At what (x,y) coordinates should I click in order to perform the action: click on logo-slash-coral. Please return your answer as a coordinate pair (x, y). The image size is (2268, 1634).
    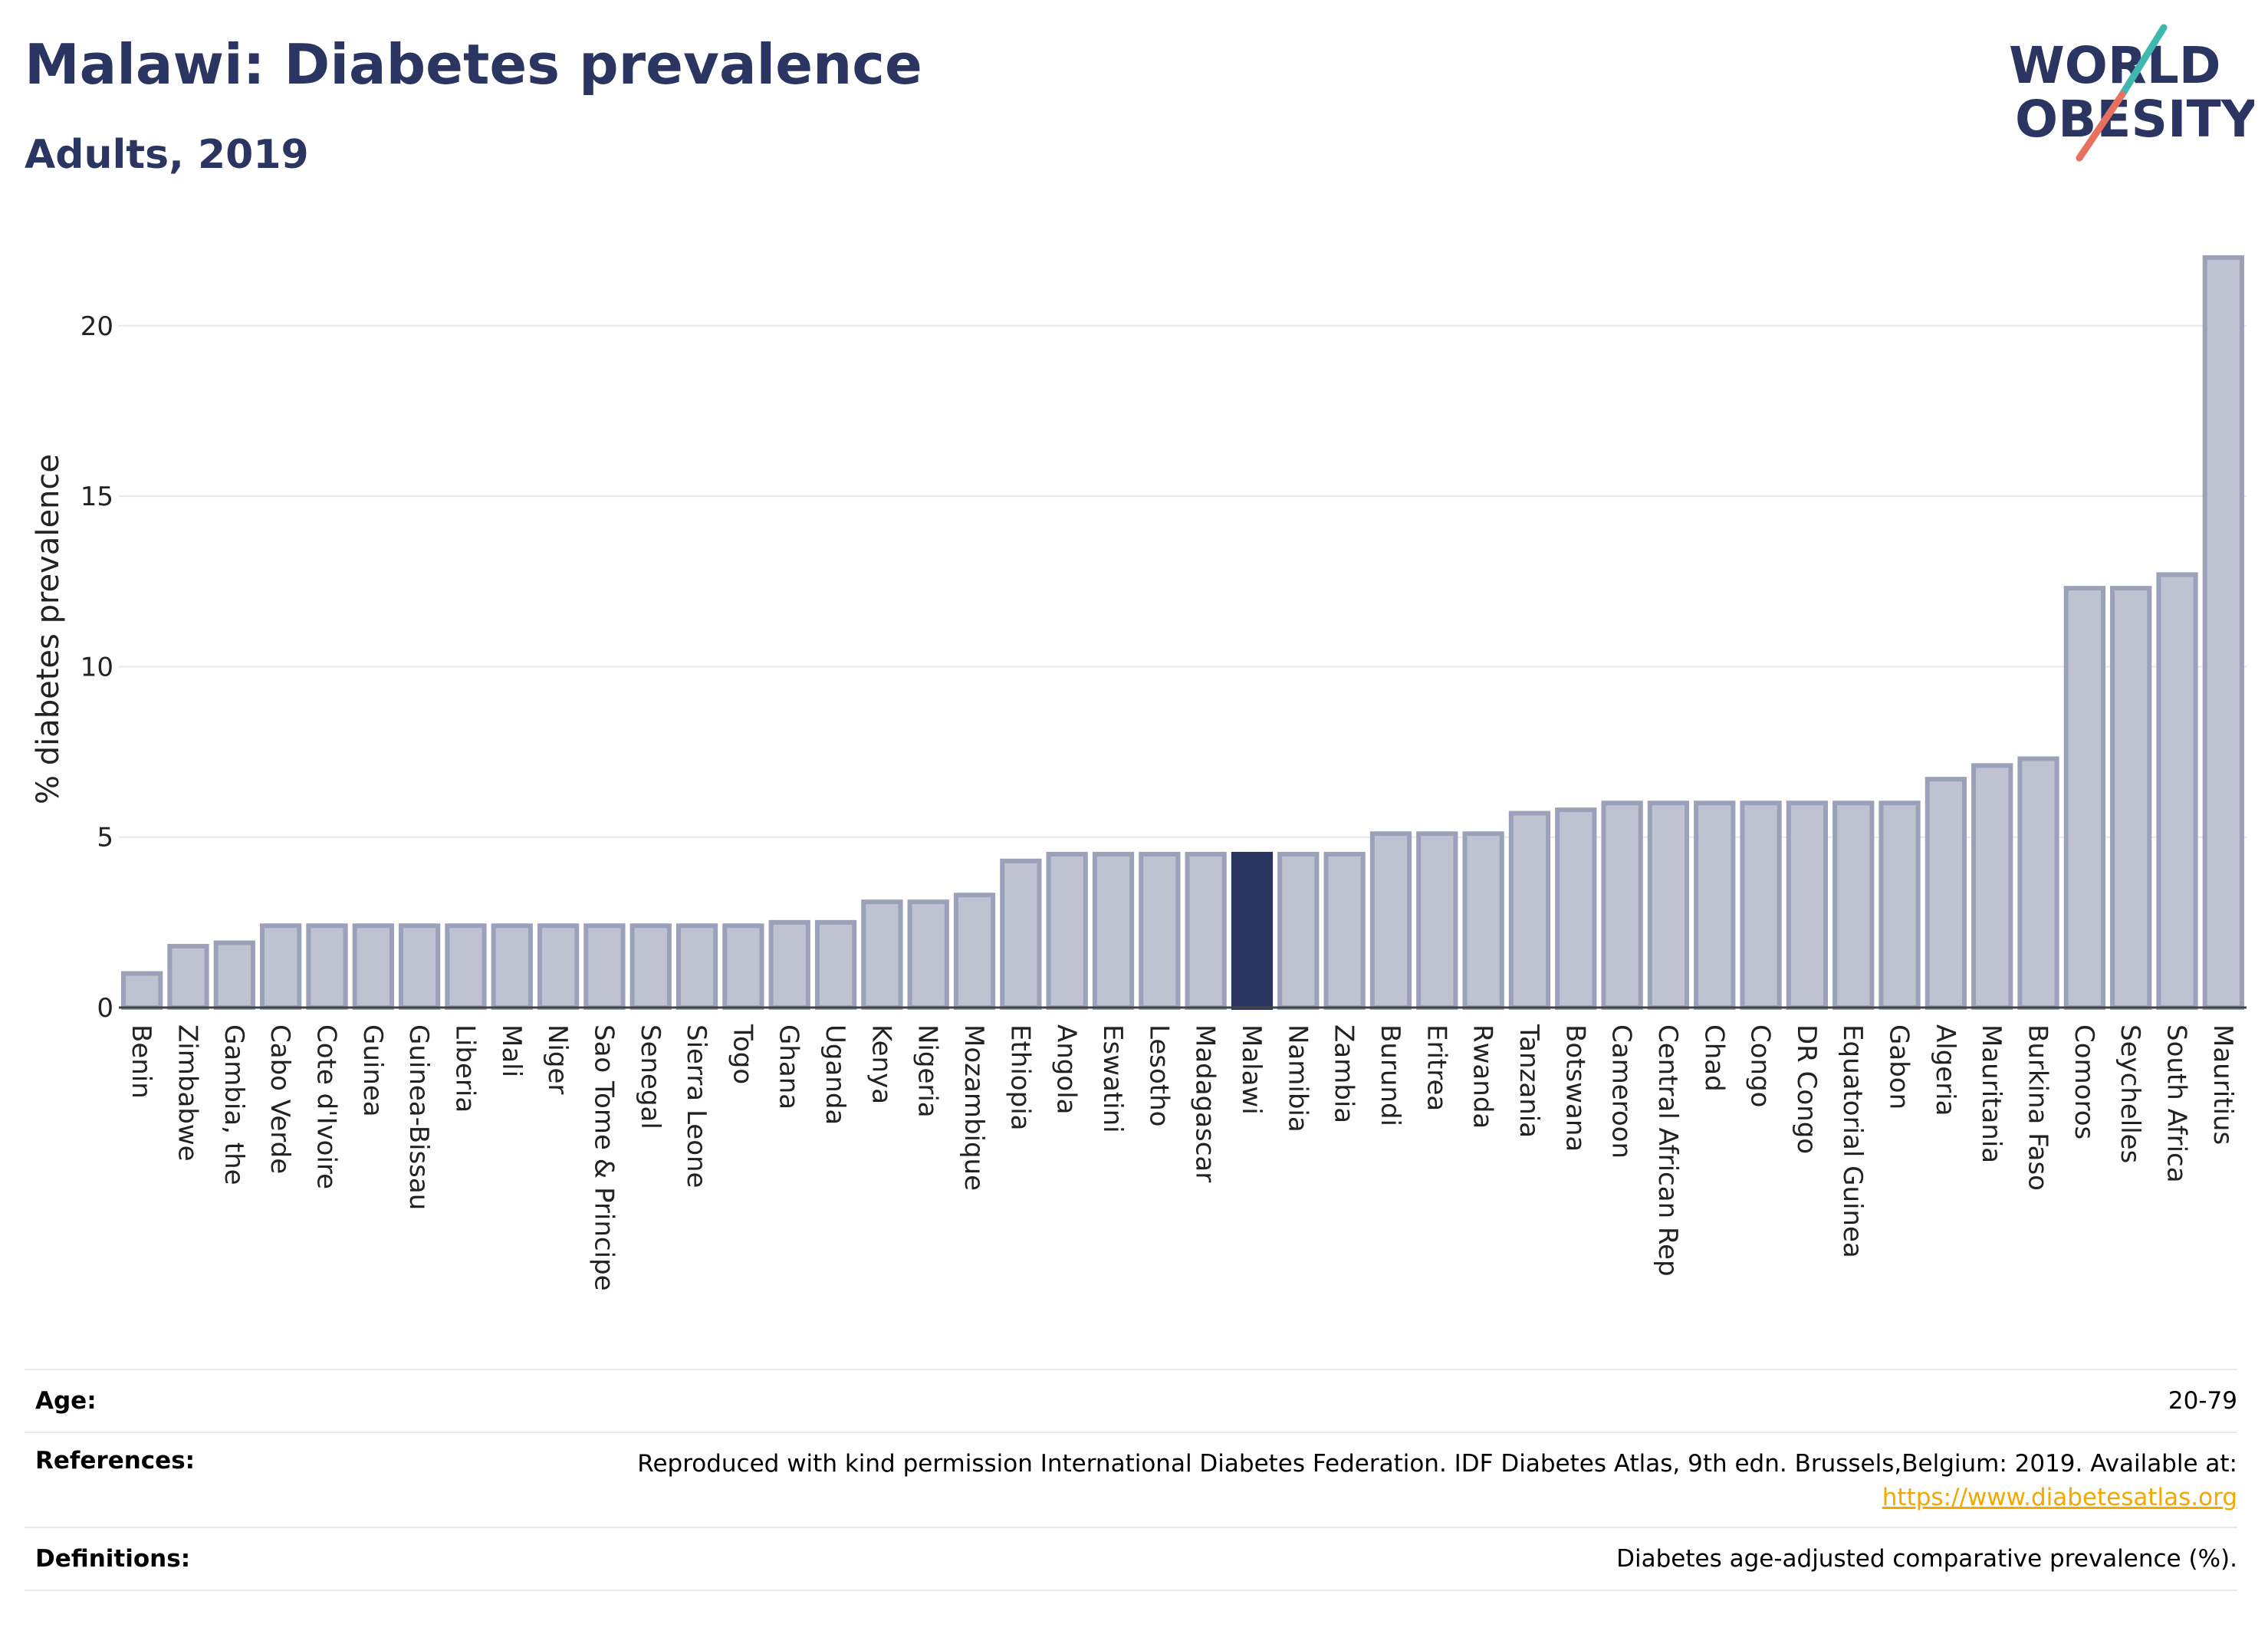
    Looking at the image, I should click on (2101, 126).